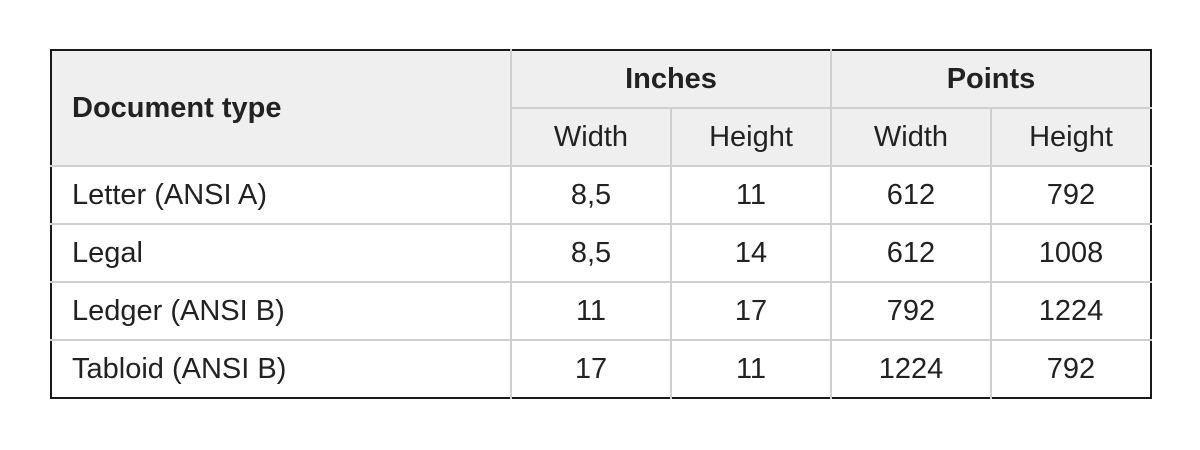 The image size is (1200, 450). I want to click on inches-width-header: Width, so click(591, 137).